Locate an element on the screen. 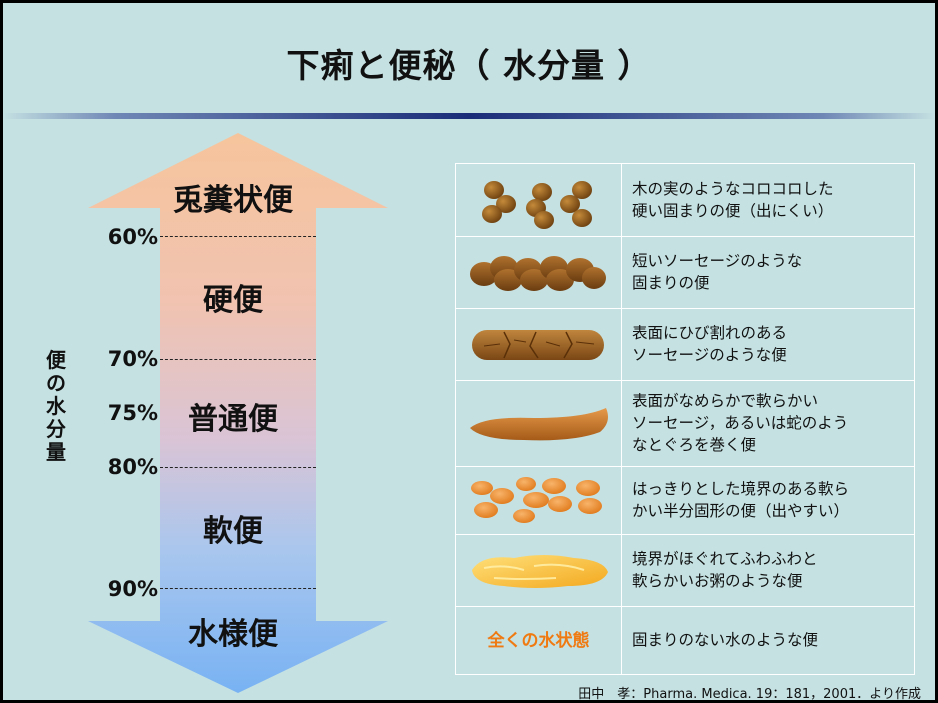 Image resolution: width=938 pixels, height=703 pixels. pct-75: 75% is located at coordinates (132, 413).